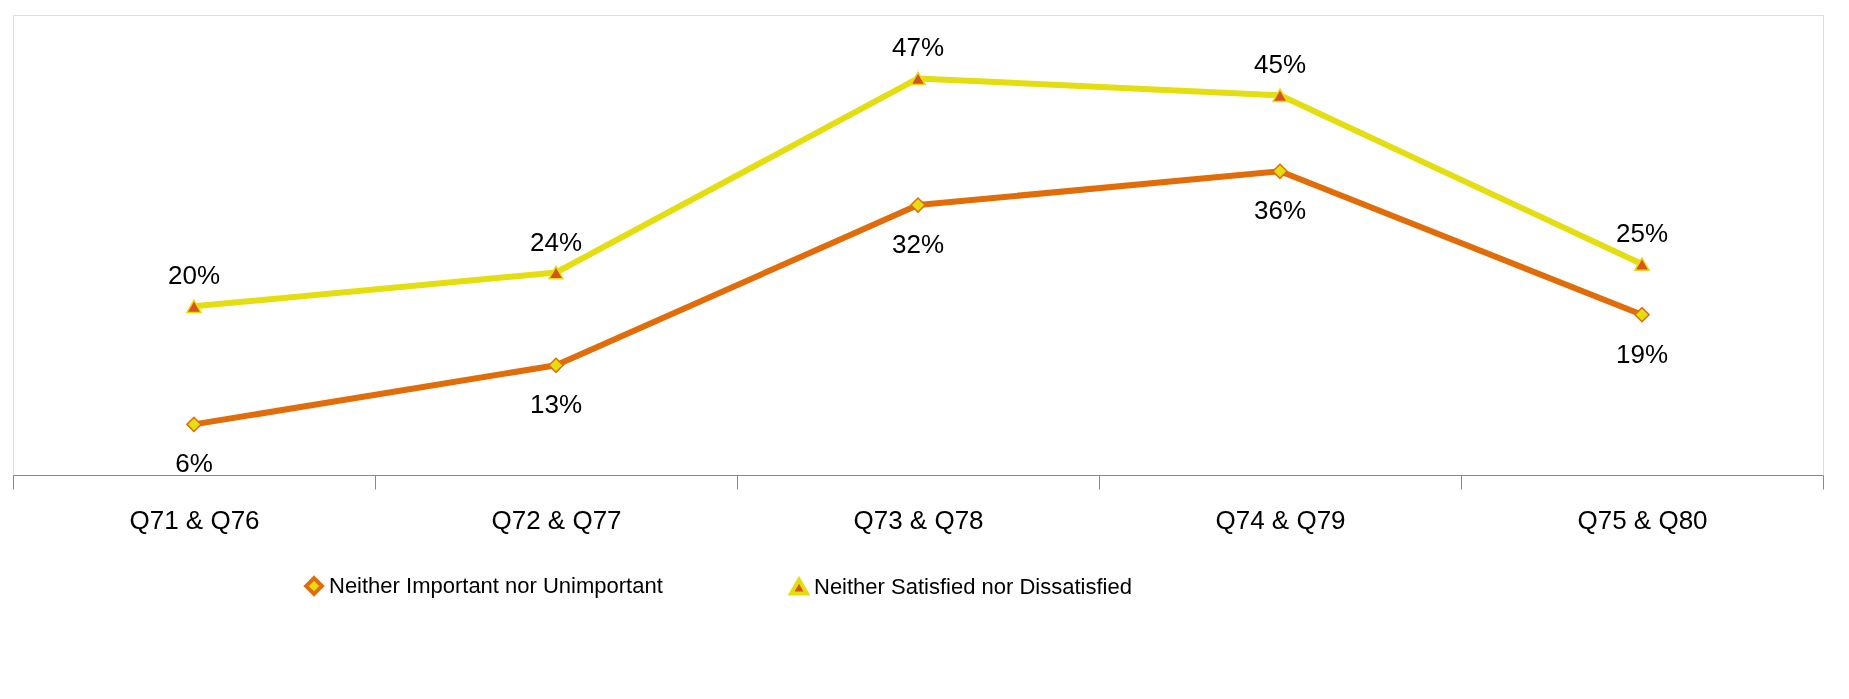 The image size is (1849, 699). I want to click on x-tick-label: Q72 & Q77, so click(556, 519).